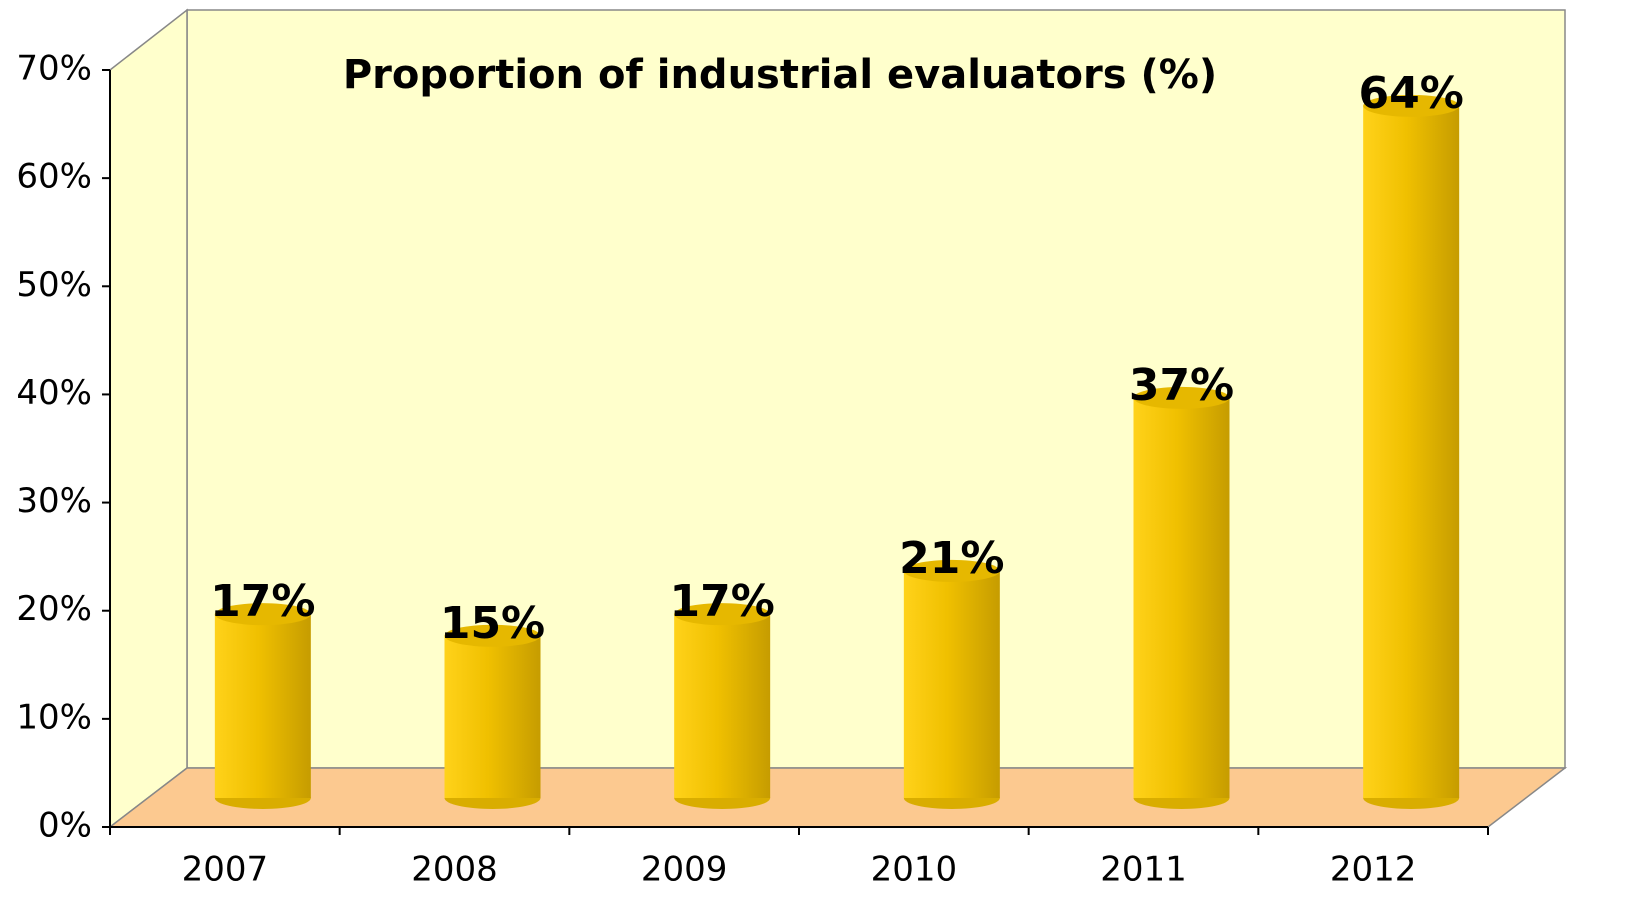  Describe the element at coordinates (54, 501) in the screenshot. I see `y-tick-label: 30%` at that location.